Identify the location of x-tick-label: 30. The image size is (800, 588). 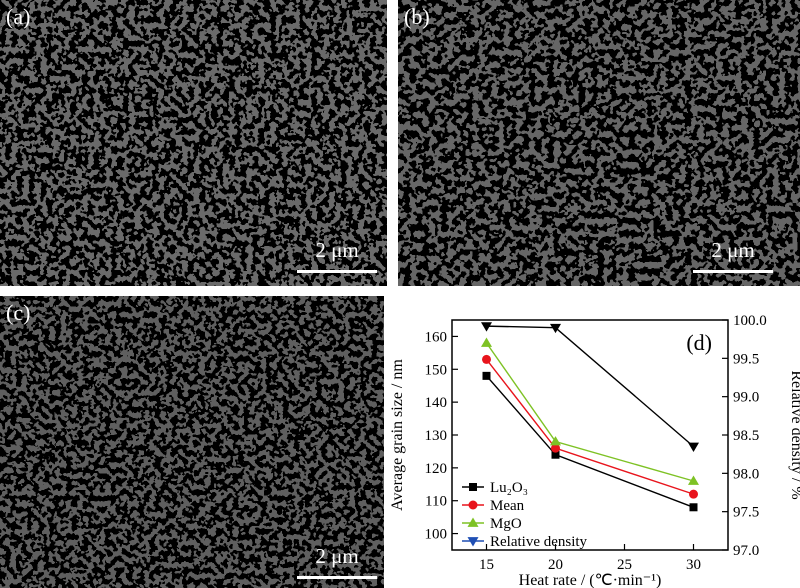
(693, 565).